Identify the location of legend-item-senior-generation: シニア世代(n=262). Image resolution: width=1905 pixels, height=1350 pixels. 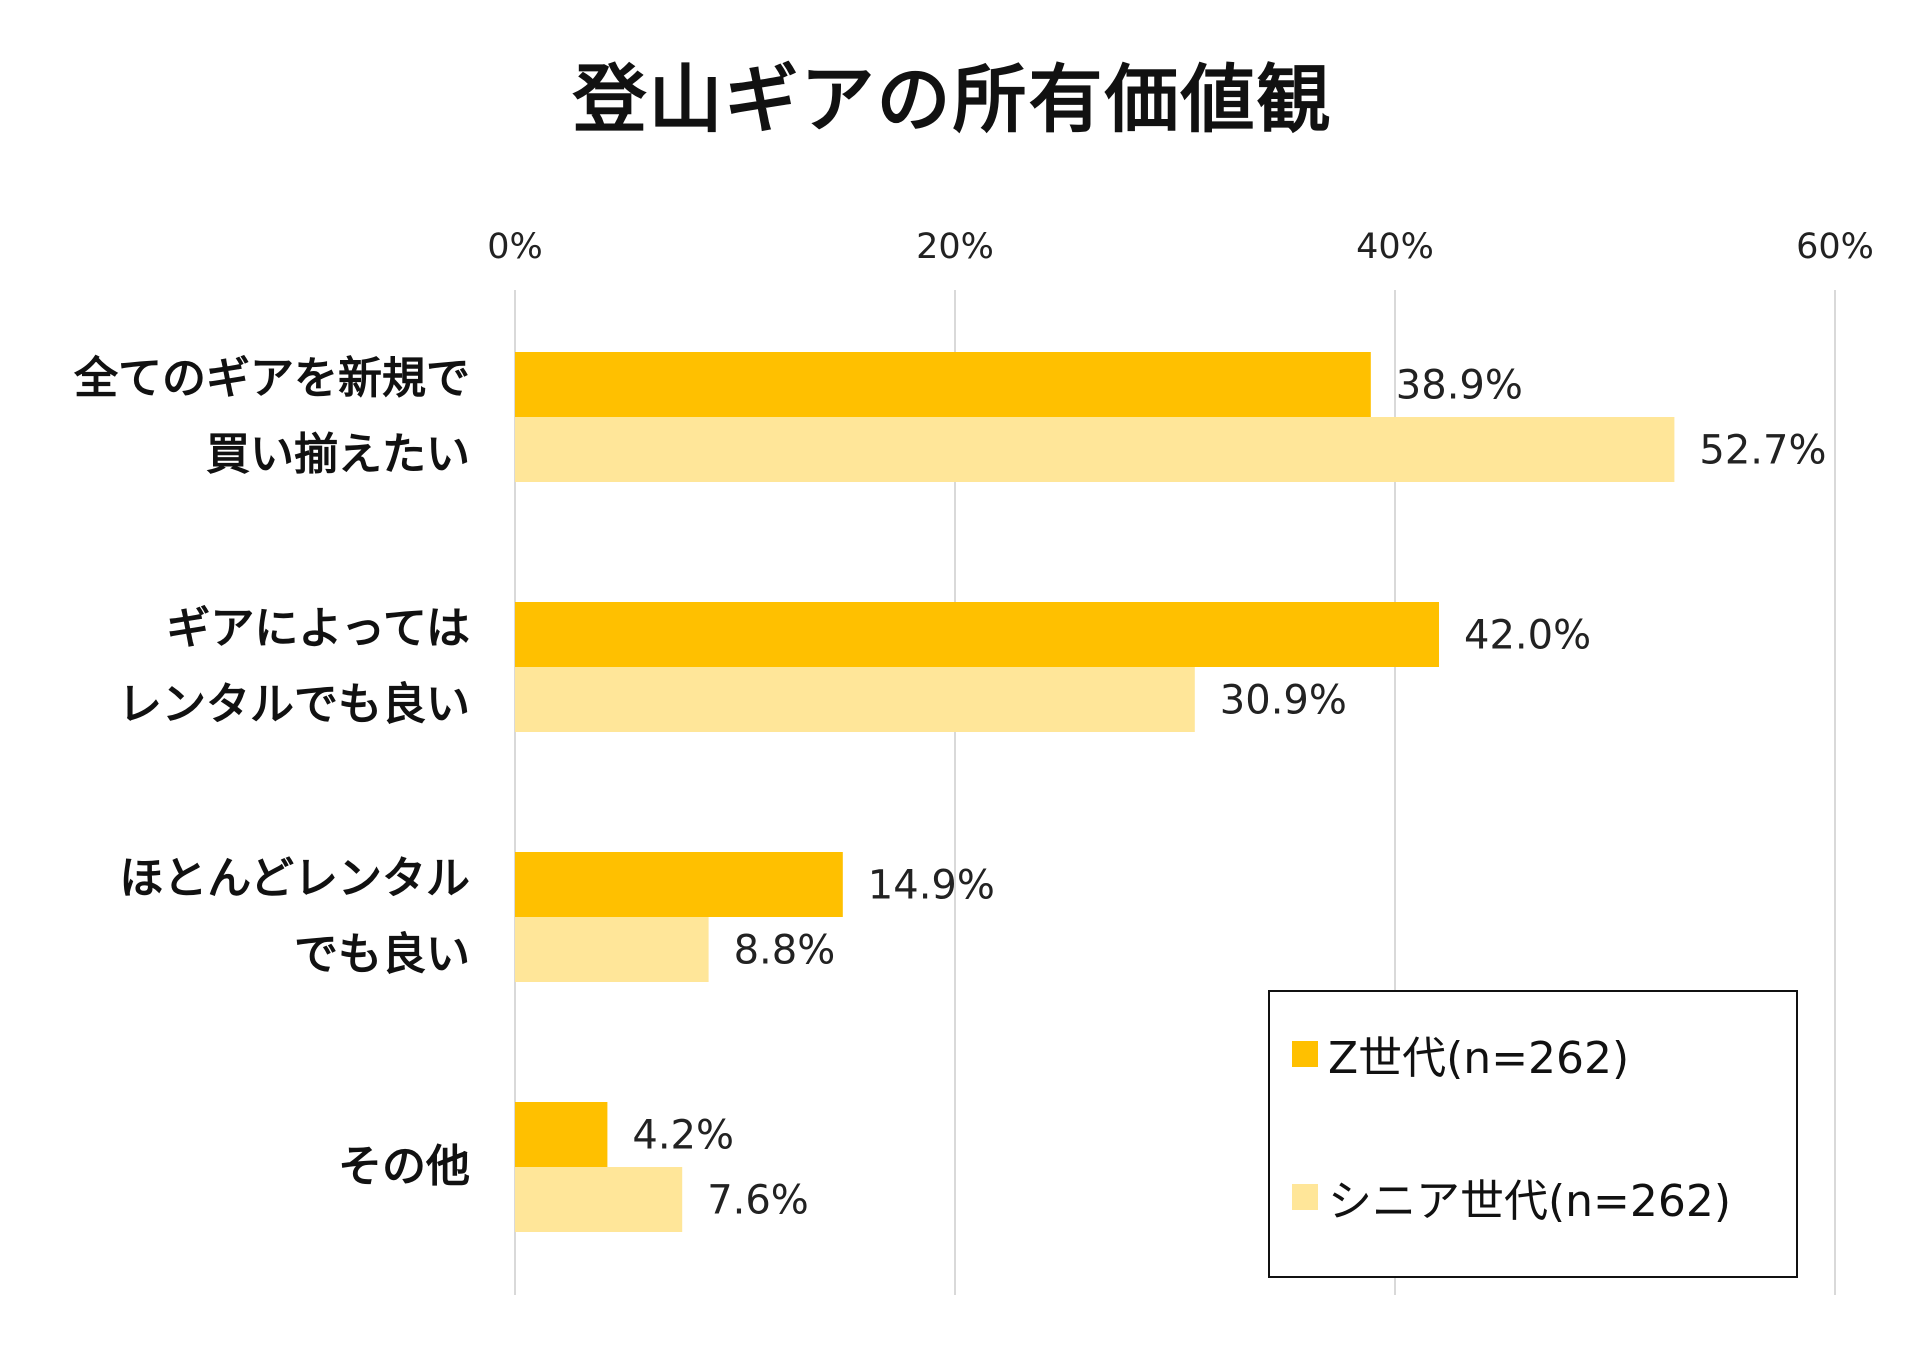
(1511, 1197).